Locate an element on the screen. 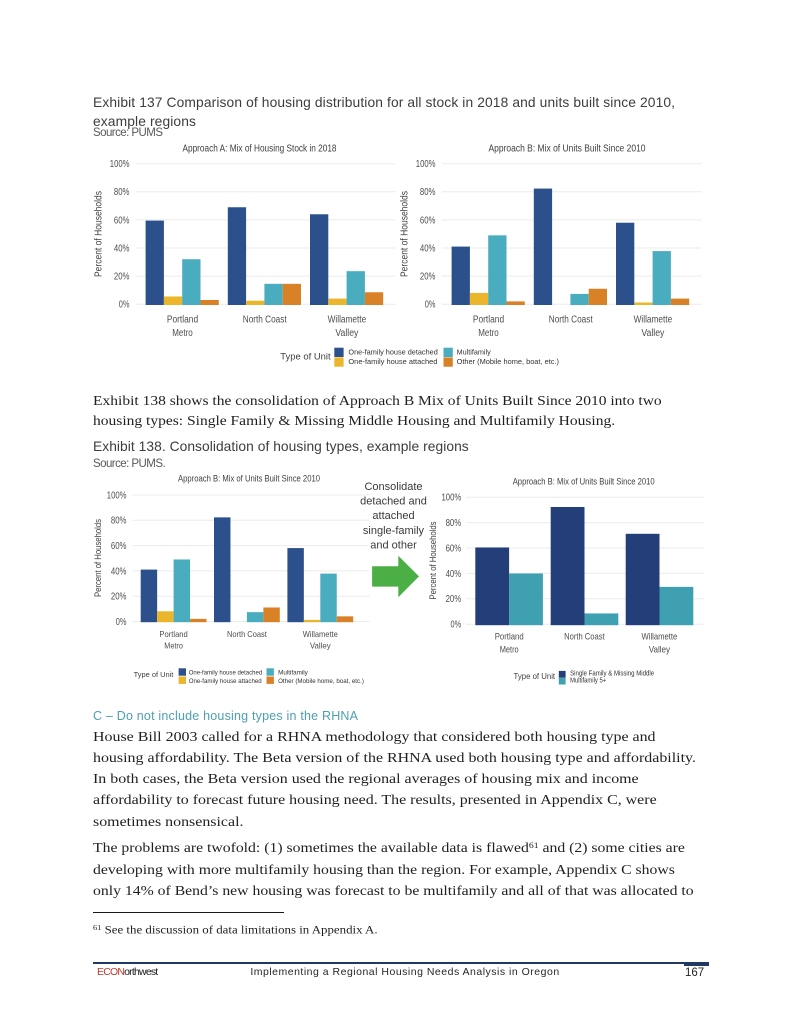  svg-text: detached and is located at coordinates (393, 502).